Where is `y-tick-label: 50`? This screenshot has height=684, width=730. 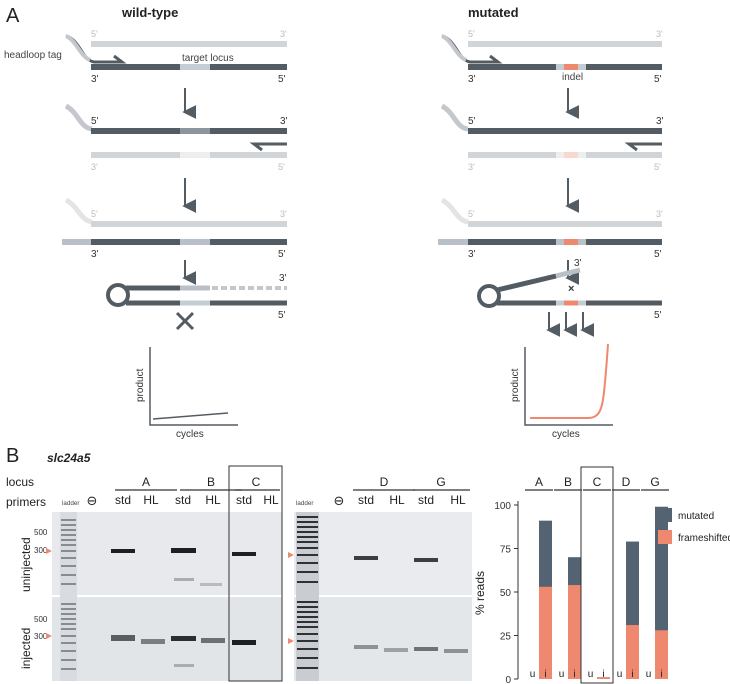
y-tick-label: 50 is located at coordinates (506, 593).